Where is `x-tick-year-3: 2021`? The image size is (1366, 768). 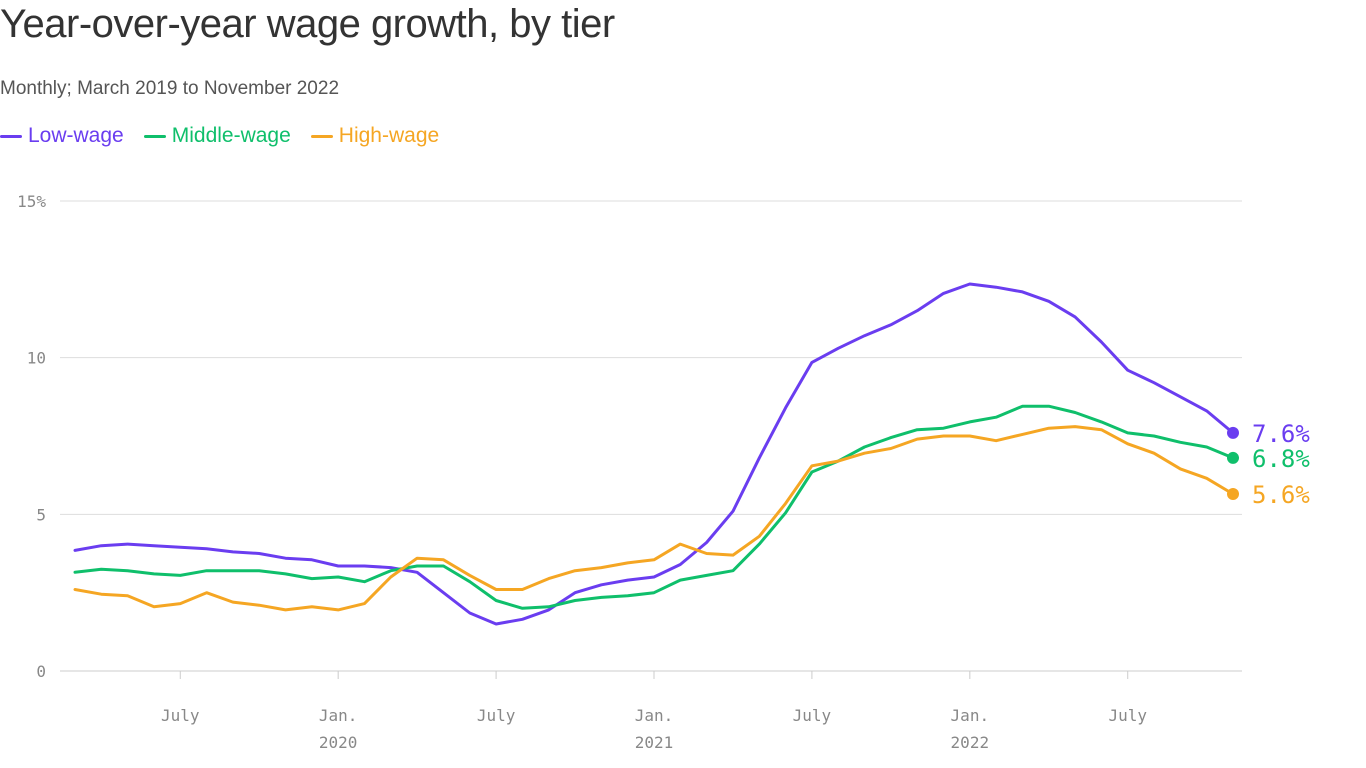 x-tick-year-3: 2021 is located at coordinates (654, 742).